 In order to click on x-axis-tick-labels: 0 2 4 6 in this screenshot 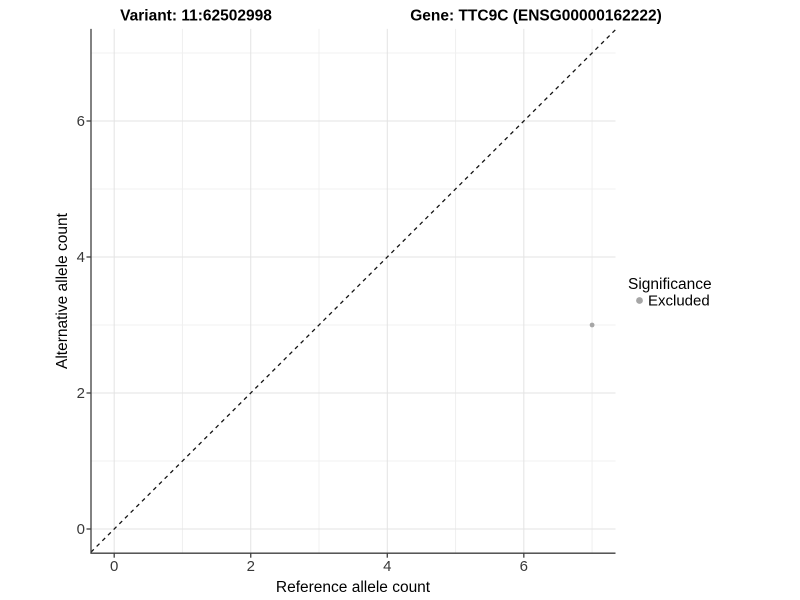, I will do `click(319, 566)`.